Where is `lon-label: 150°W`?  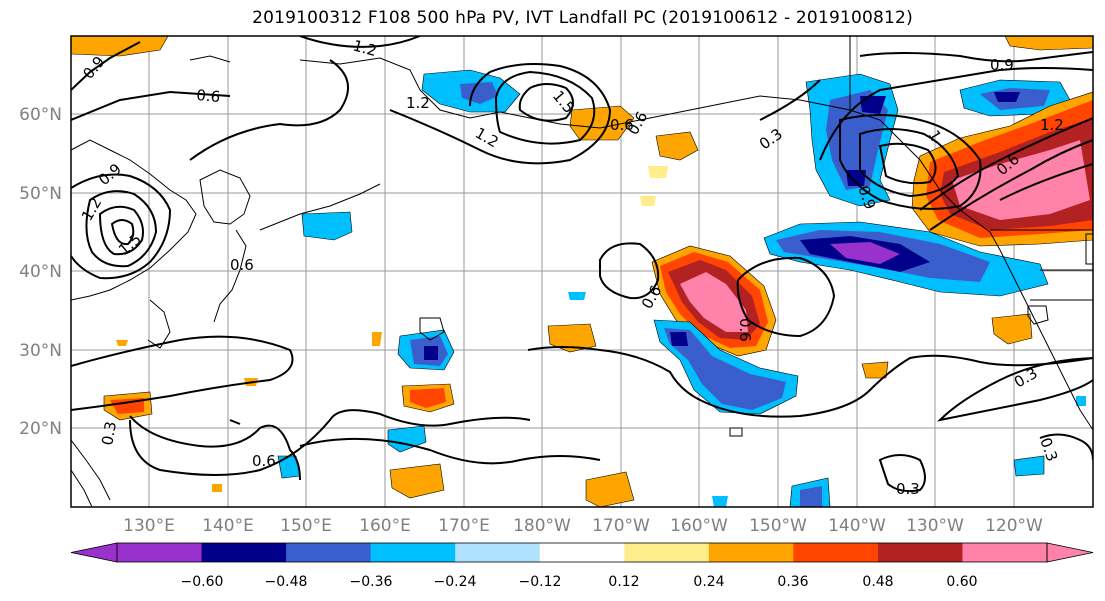
lon-label: 150°W is located at coordinates (778, 526).